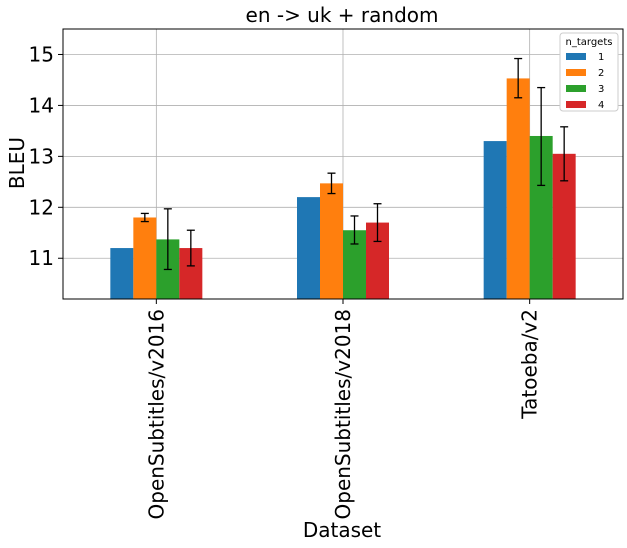  Describe the element at coordinates (343, 414) in the screenshot. I see `x-tick-label: OpenSubtitles/v2018` at that location.